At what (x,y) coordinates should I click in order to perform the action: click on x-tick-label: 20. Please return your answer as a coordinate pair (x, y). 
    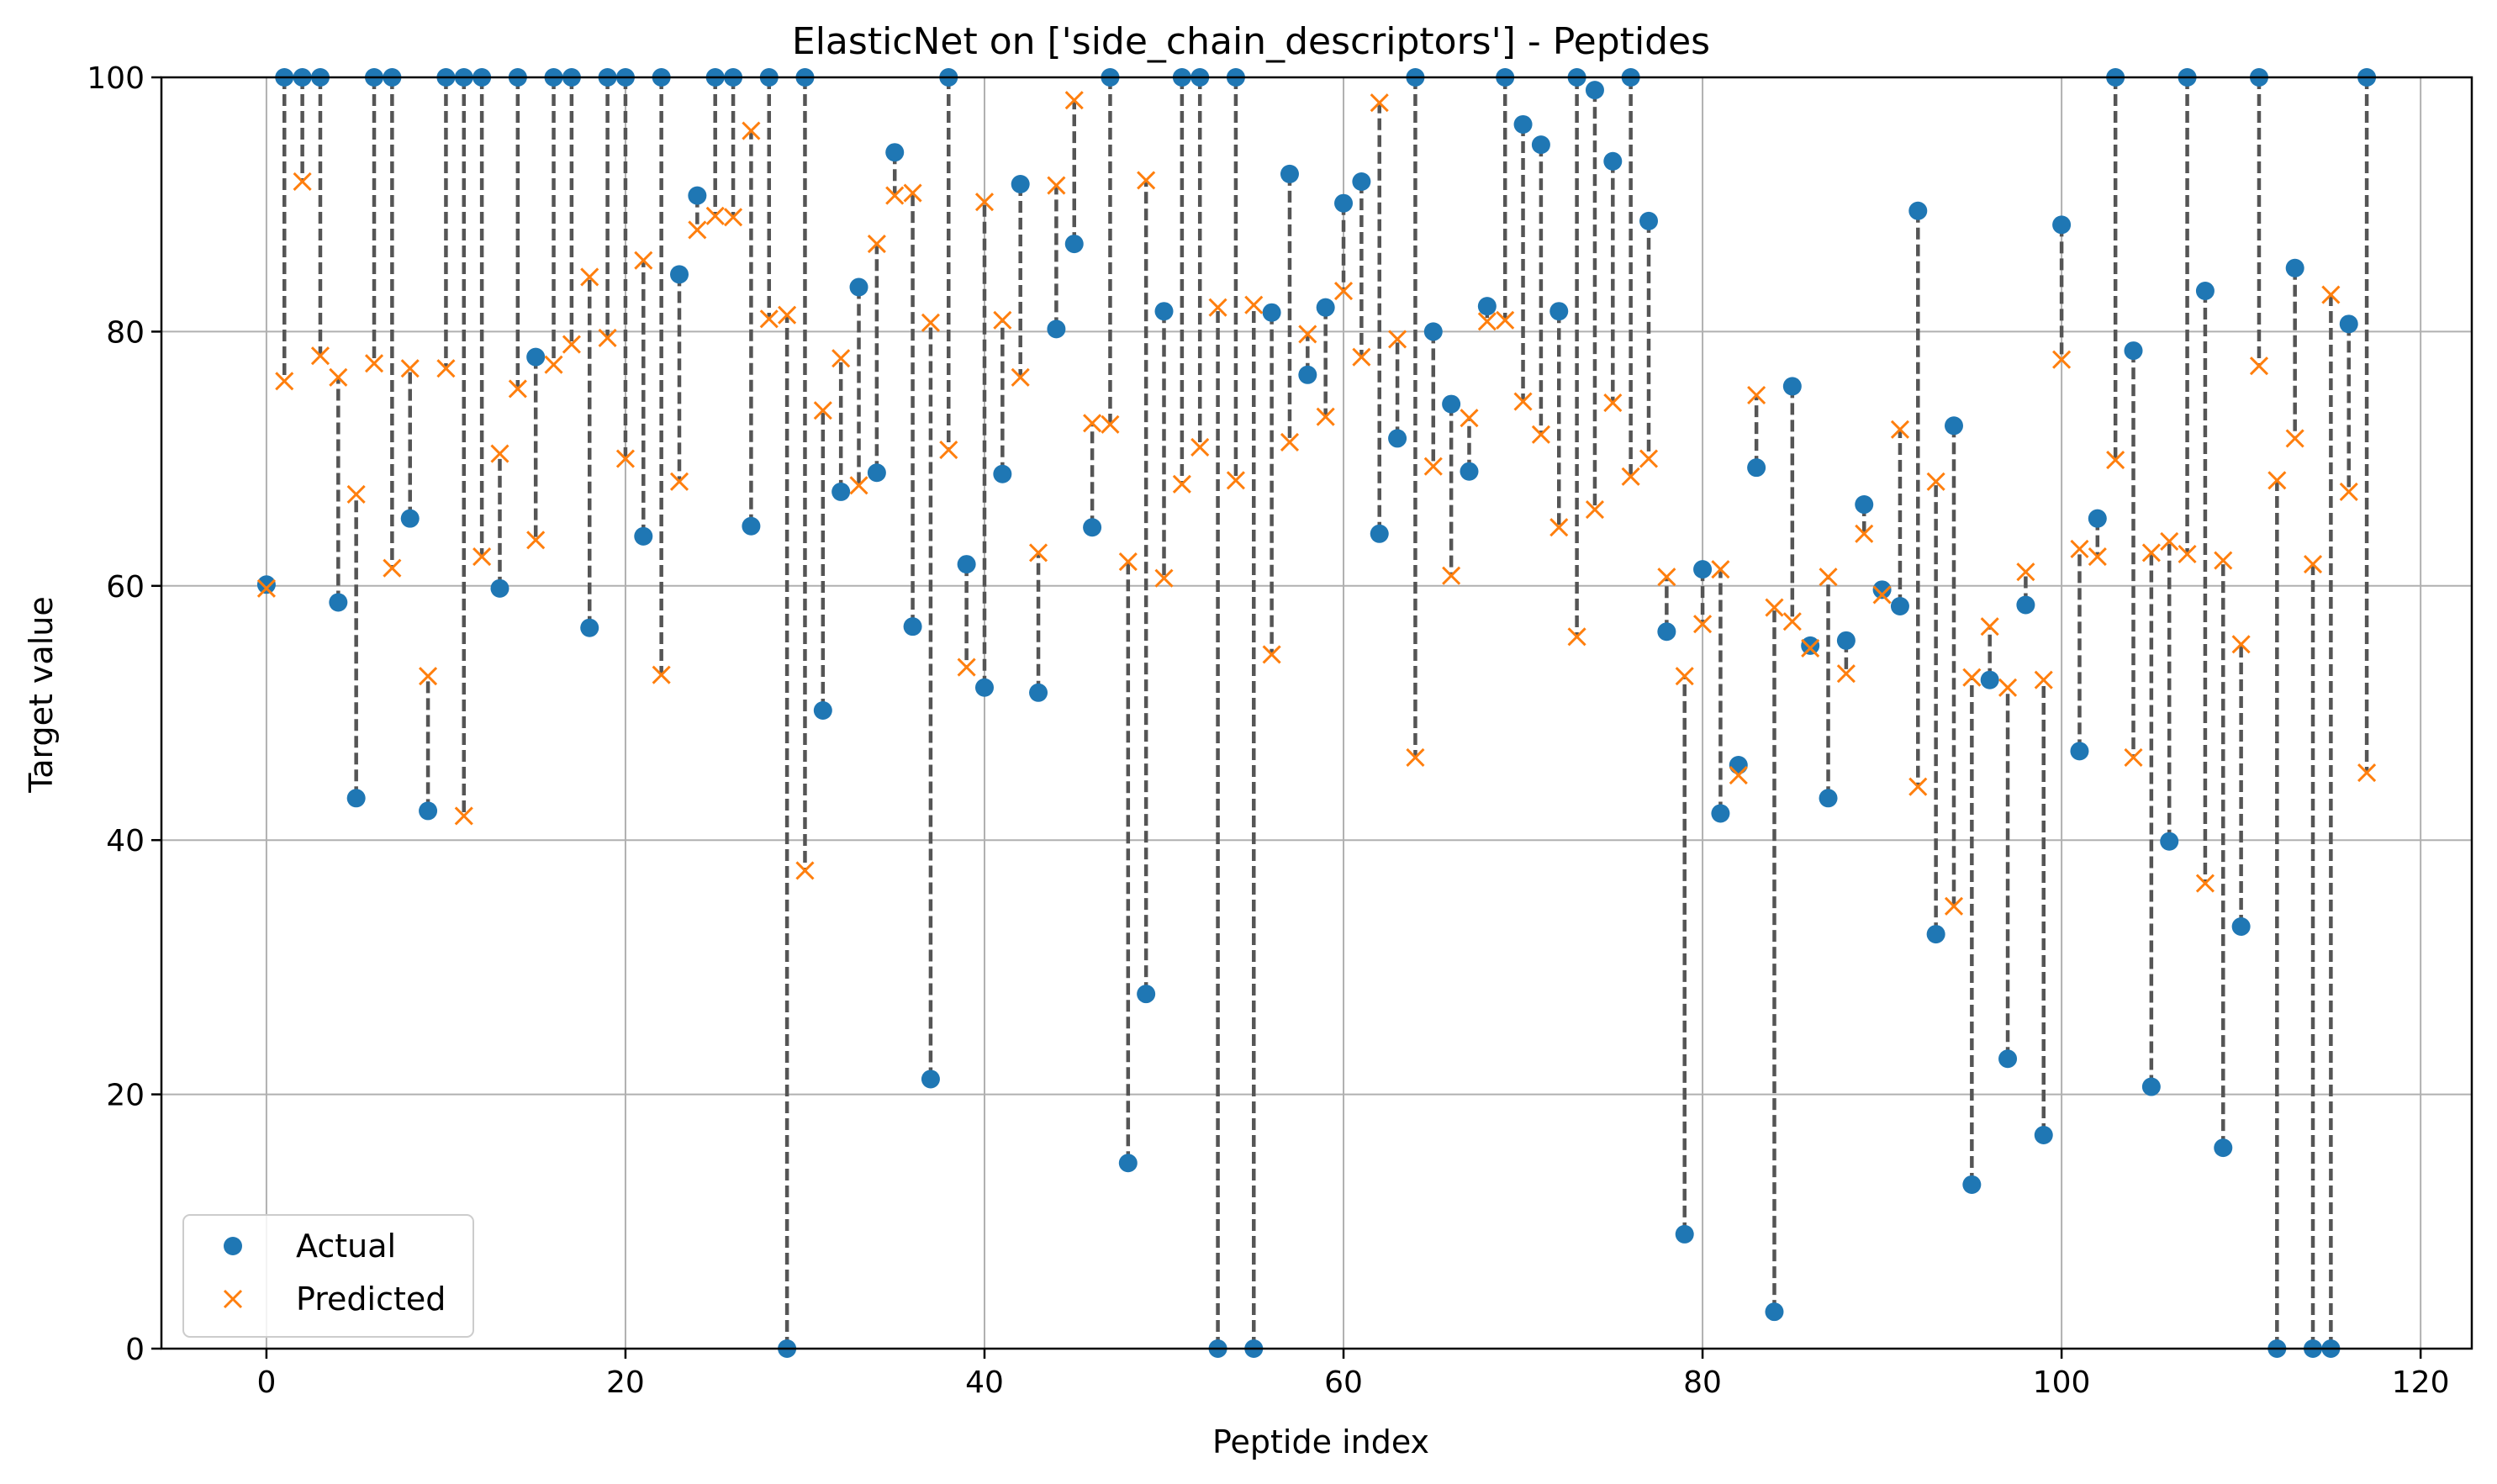
    Looking at the image, I should click on (625, 1382).